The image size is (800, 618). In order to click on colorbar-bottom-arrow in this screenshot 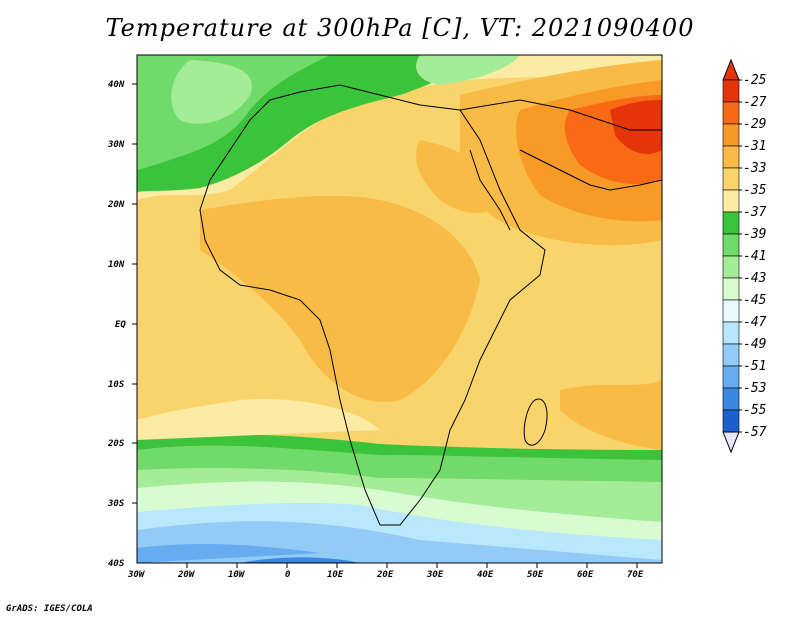, I will do `click(731, 442)`.